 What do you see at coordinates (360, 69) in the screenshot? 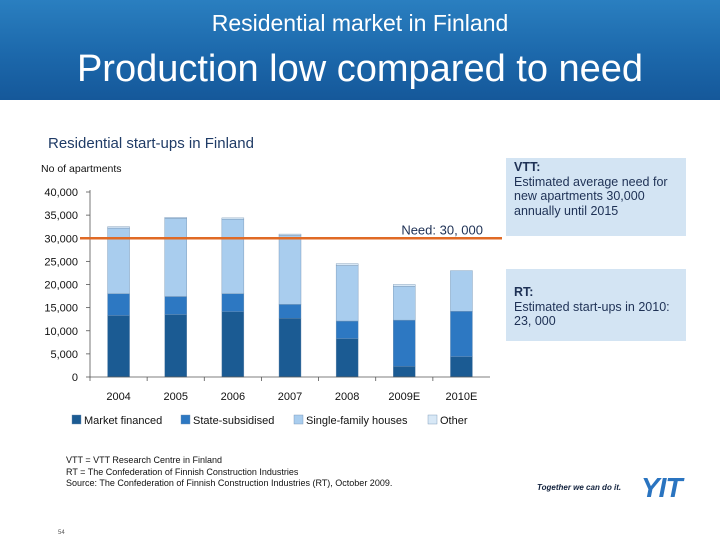
I see `slide-title: Production low compared to need` at bounding box center [360, 69].